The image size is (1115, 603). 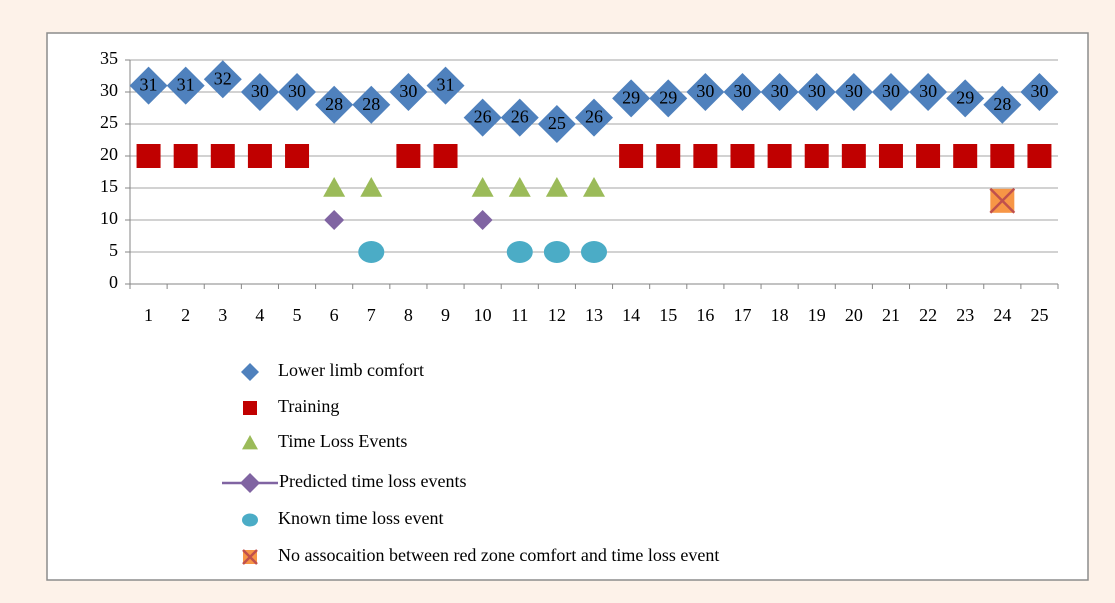 What do you see at coordinates (148, 315) in the screenshot?
I see `x-tick-label: 1` at bounding box center [148, 315].